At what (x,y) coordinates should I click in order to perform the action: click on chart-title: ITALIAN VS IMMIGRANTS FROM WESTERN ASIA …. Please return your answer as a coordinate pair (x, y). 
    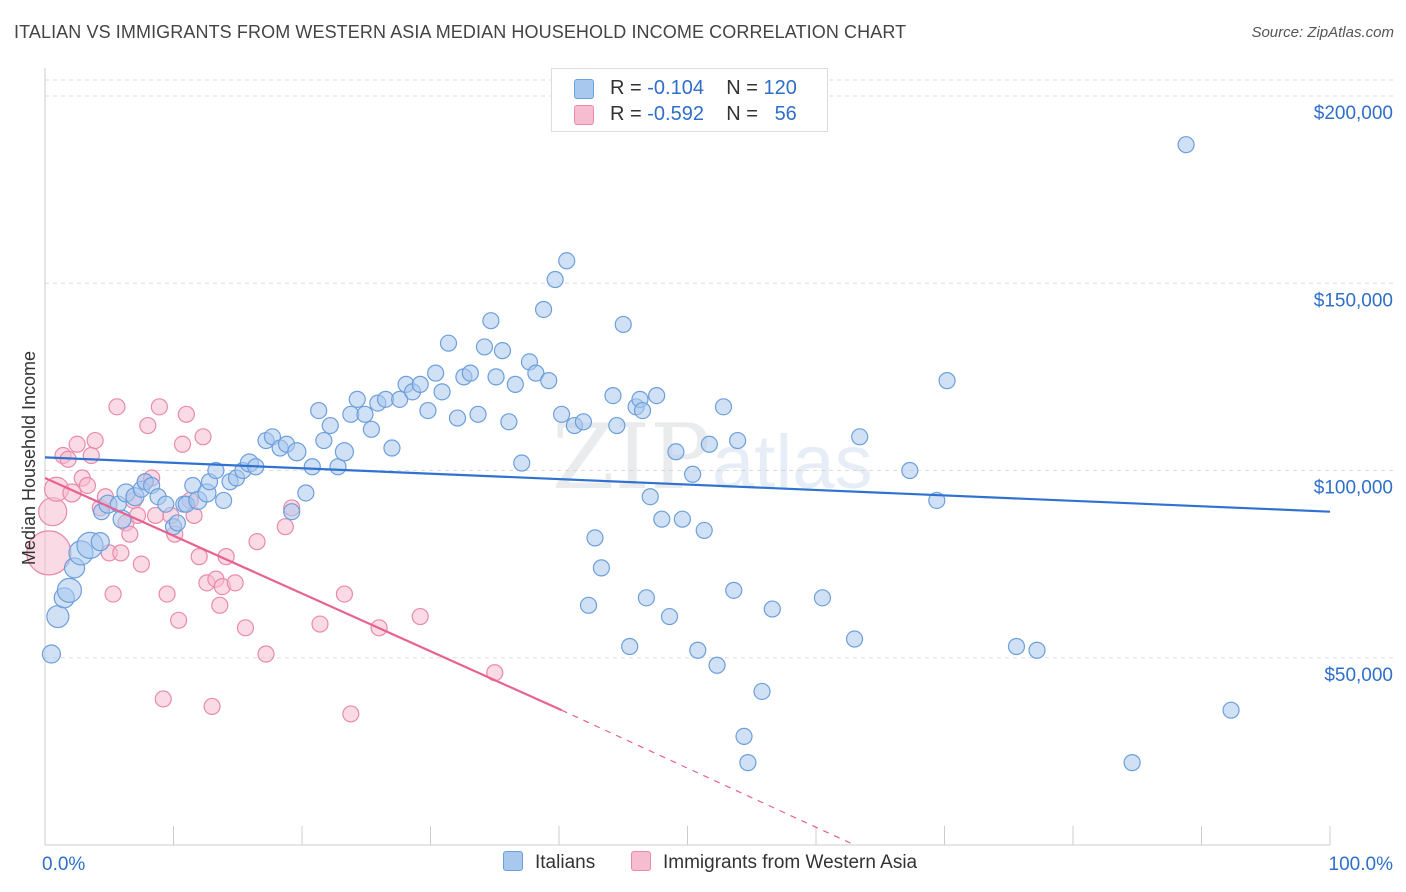
    Looking at the image, I should click on (460, 32).